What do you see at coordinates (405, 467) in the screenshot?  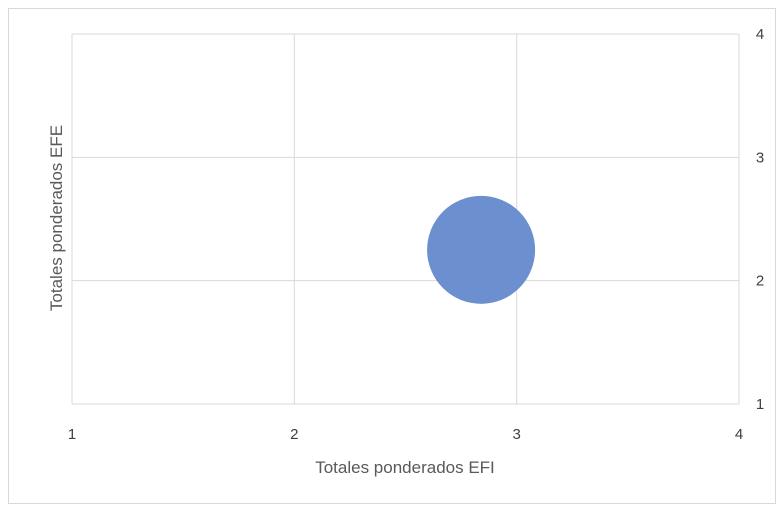 I see `x-axis-title: Totales ponderados EFI` at bounding box center [405, 467].